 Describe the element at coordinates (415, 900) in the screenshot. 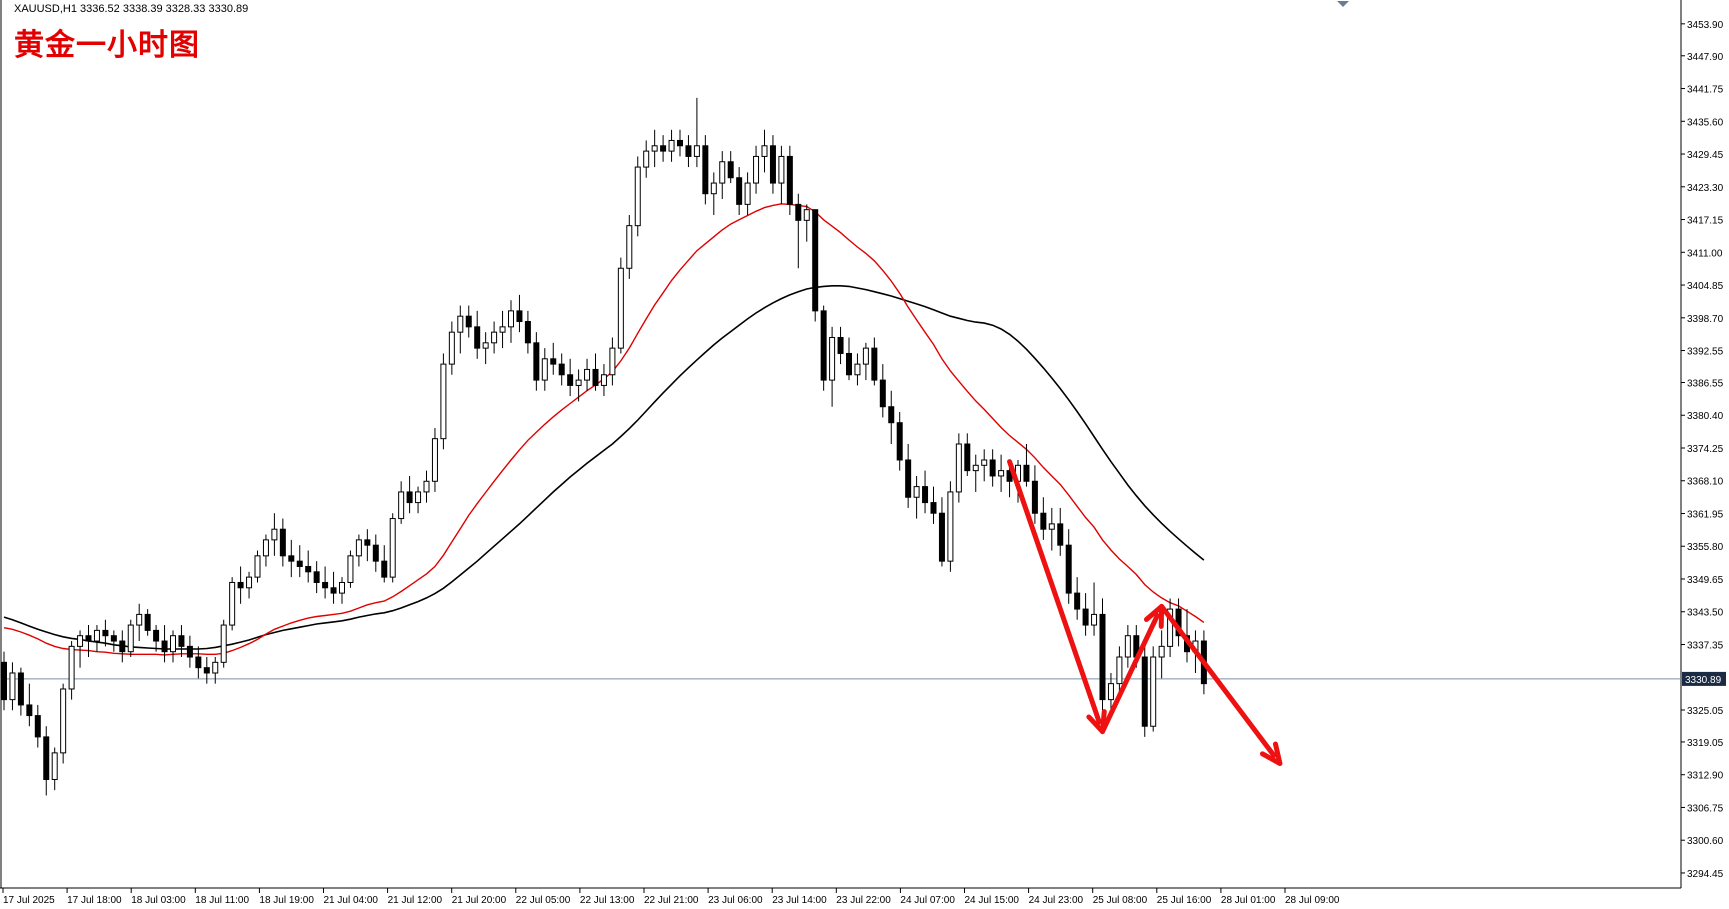

I see `x-tick-label: 21 Jul 12:00` at that location.